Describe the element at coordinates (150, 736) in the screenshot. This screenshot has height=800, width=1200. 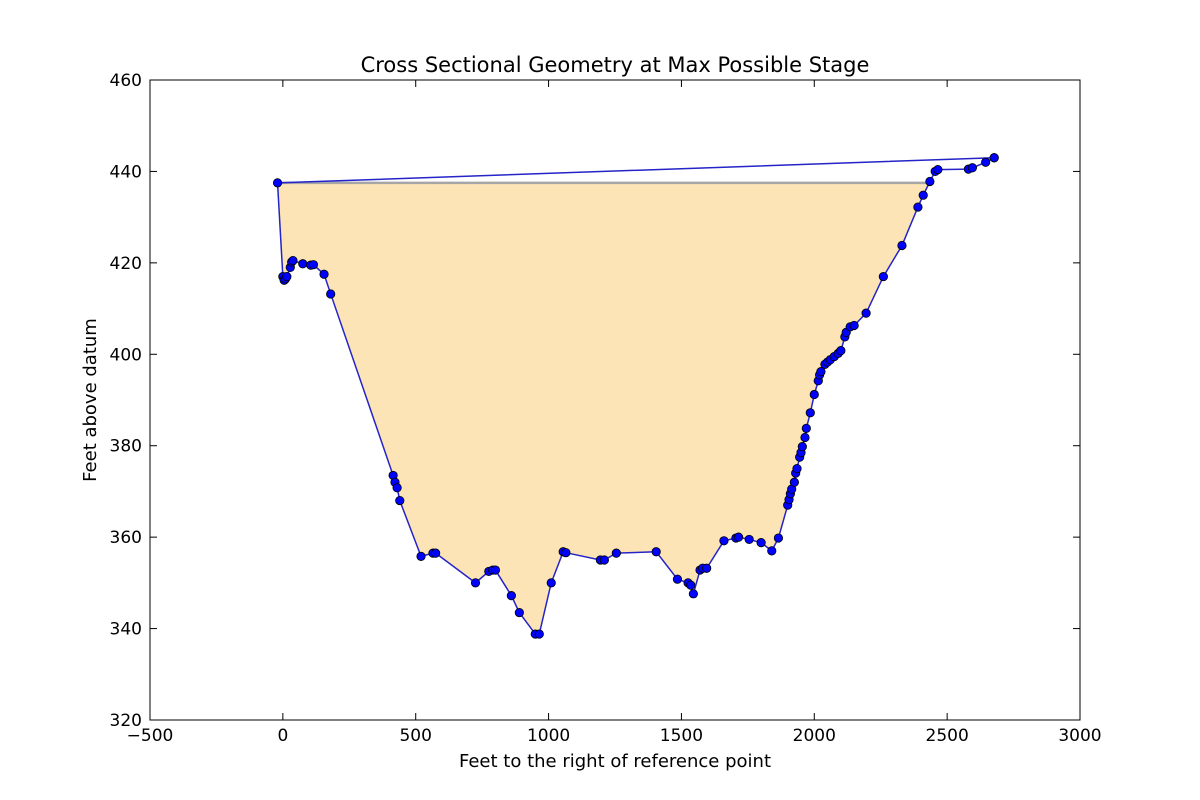
I see `x-tick-label: −500` at that location.